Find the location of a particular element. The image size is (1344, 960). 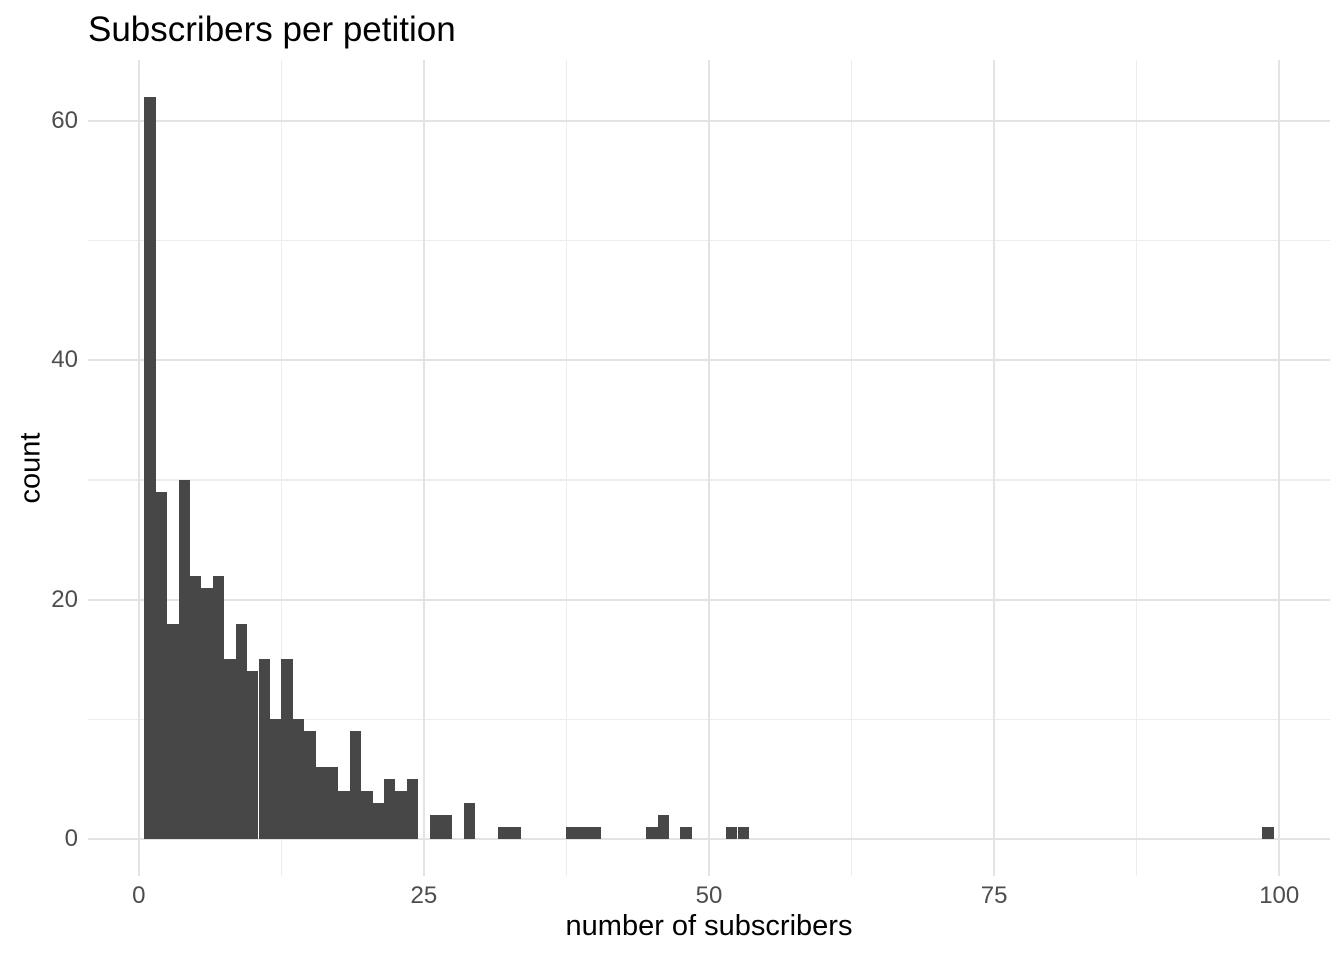

x-axis-title: number of subscribers is located at coordinates (709, 926).